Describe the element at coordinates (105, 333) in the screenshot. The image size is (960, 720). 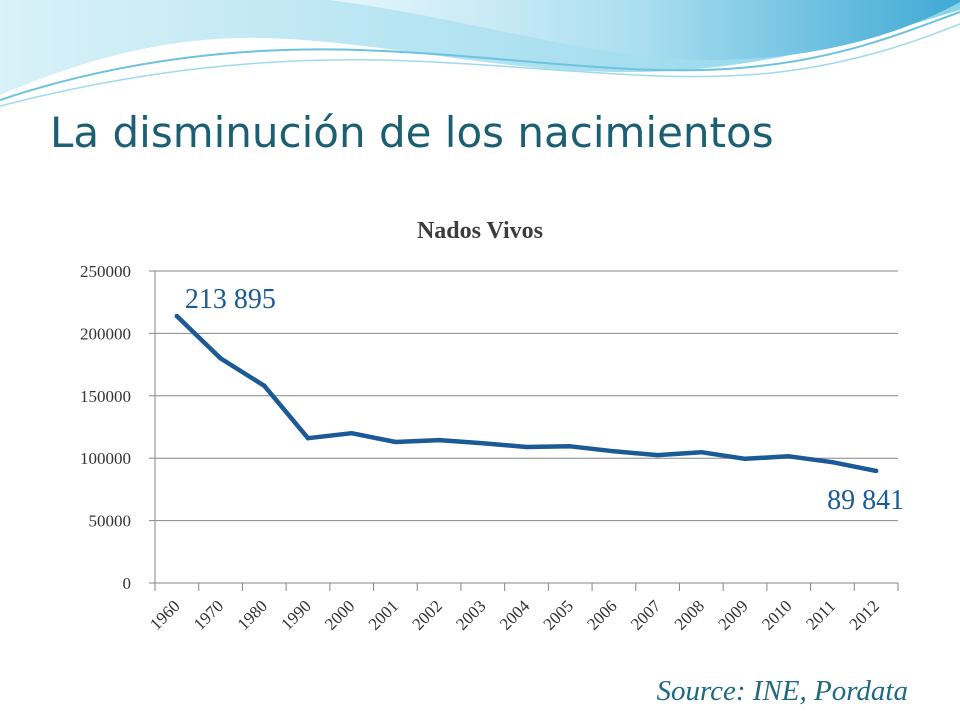
I see `y-tick-label: 200000` at that location.